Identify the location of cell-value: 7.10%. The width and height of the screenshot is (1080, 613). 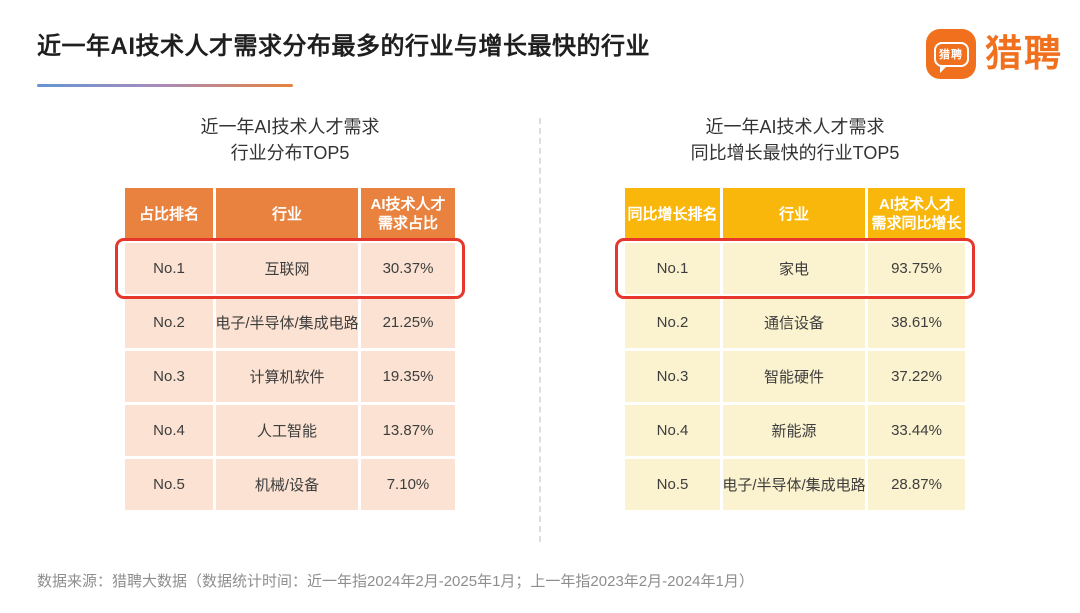
(408, 484).